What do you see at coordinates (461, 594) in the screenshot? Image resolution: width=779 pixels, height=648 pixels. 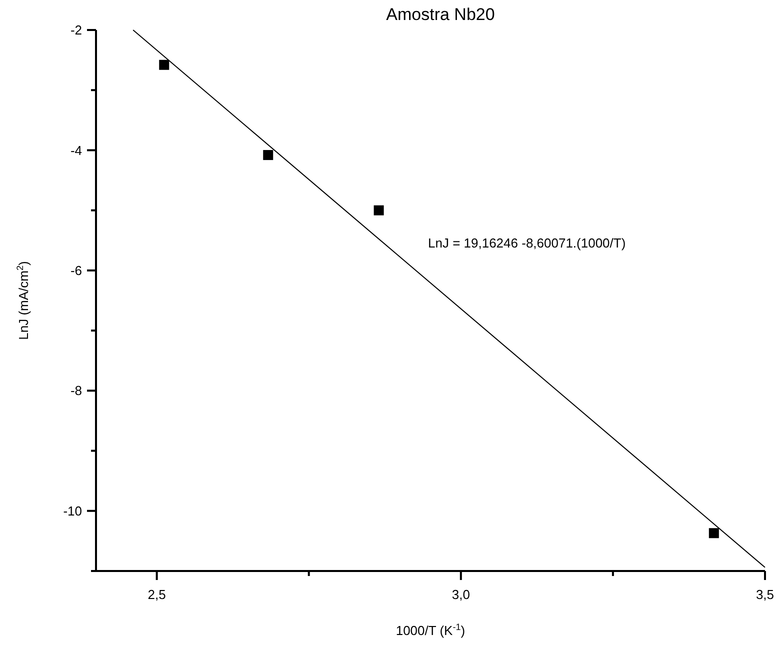 I see `x-tick-label: 3,0` at bounding box center [461, 594].